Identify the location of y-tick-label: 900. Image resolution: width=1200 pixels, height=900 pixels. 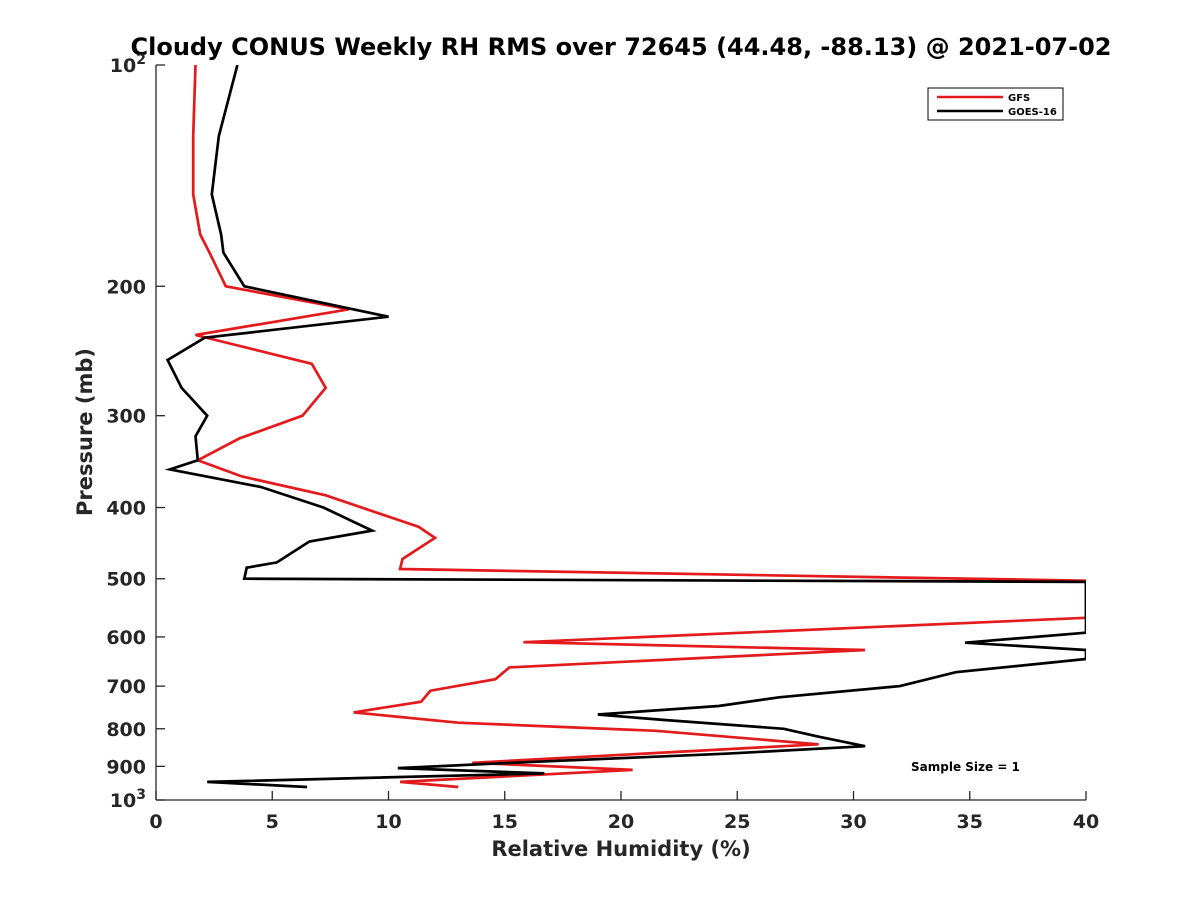
(126, 767).